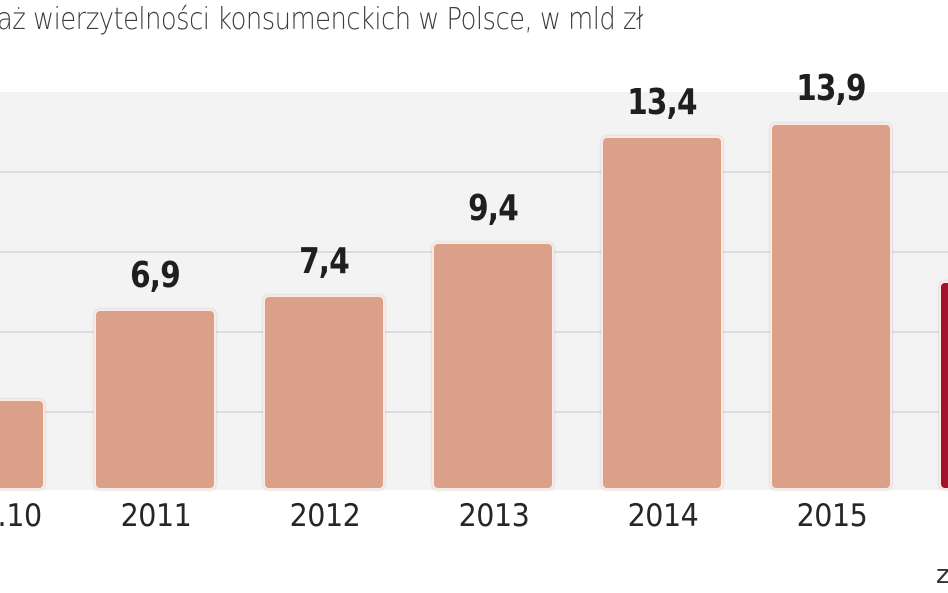  Describe the element at coordinates (832, 516) in the screenshot. I see `category-label: 2015` at that location.